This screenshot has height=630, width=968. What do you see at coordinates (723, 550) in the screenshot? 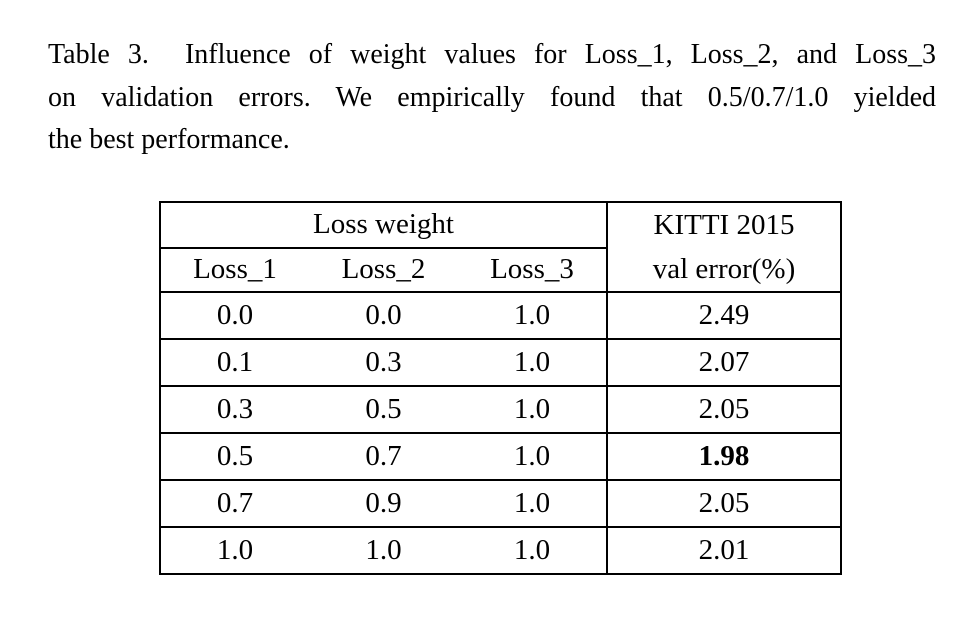
I see `cell-val-error: 2.01` at bounding box center [723, 550].